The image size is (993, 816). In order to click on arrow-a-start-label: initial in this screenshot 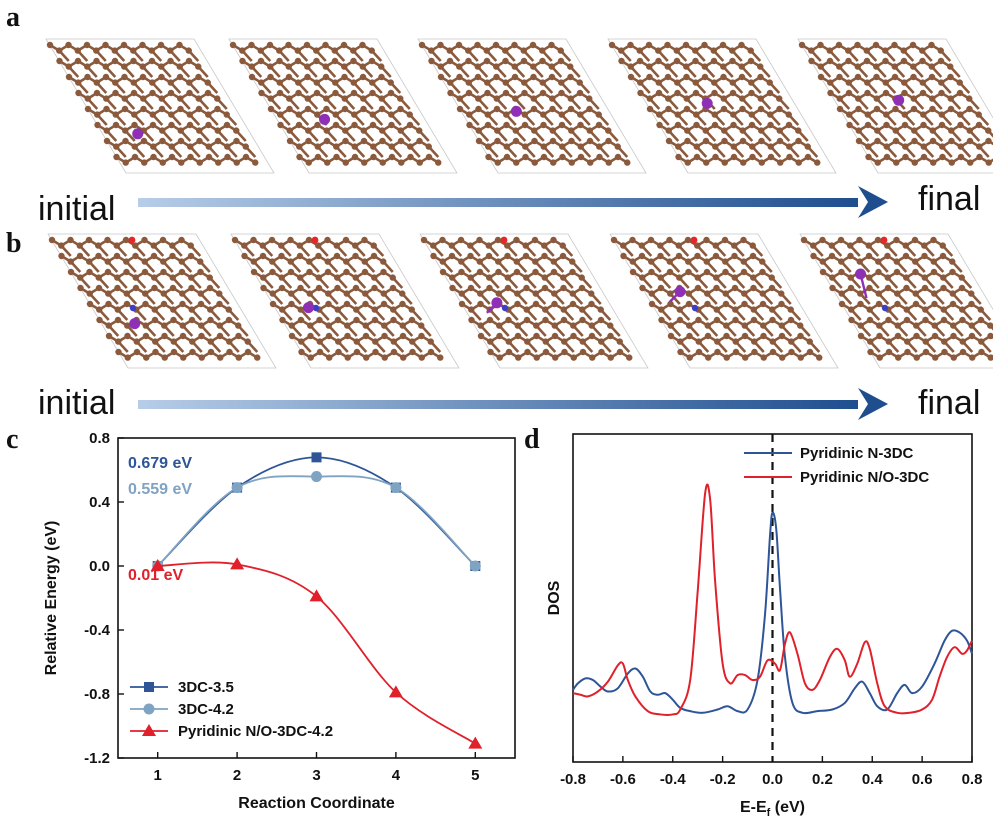, I will do `click(76, 209)`.